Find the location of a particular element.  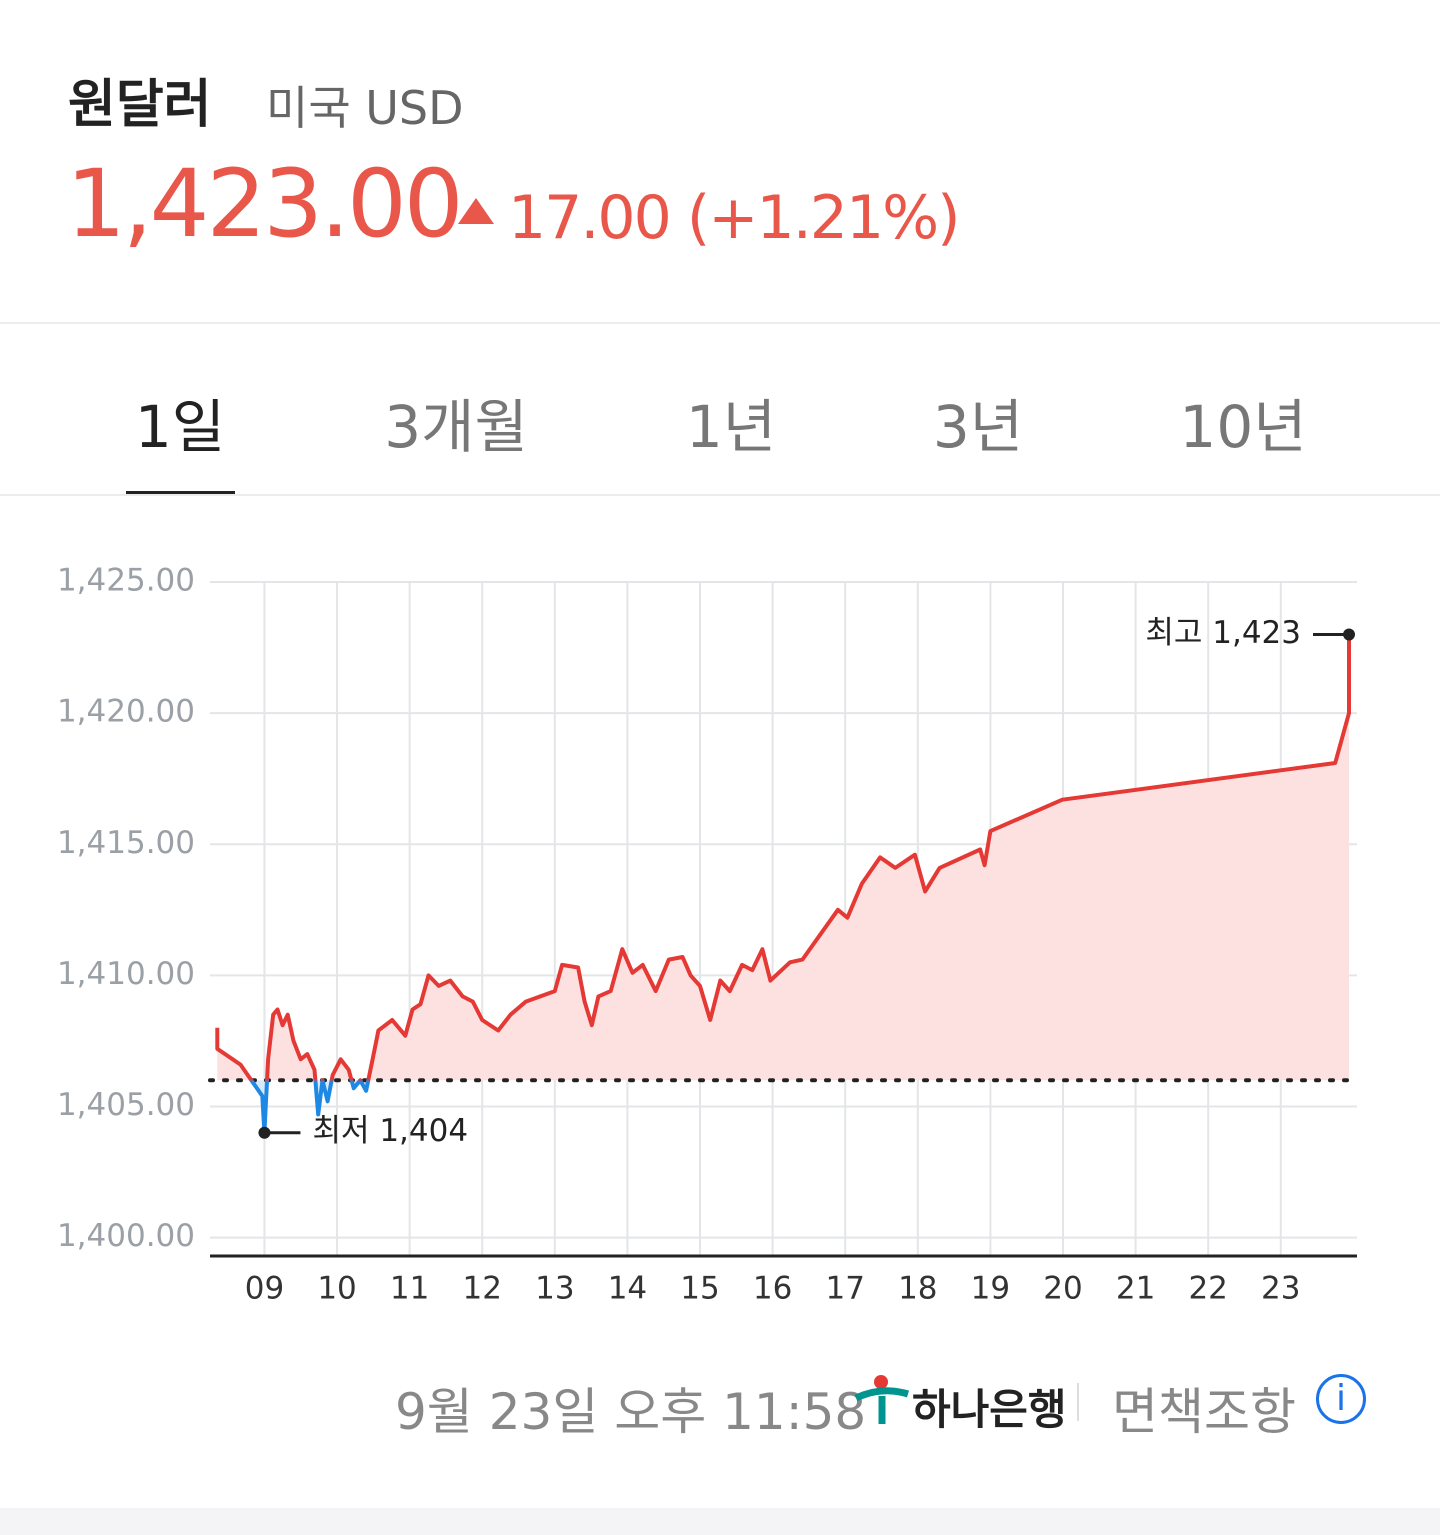

tab: 3개월 is located at coordinates (456, 427).